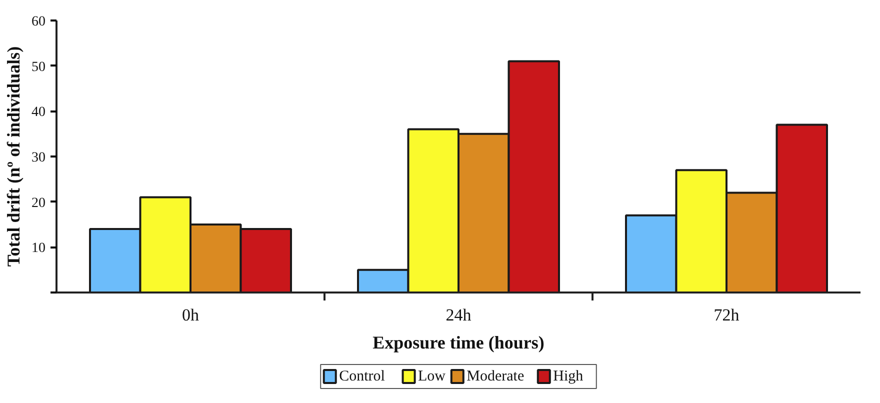 The height and width of the screenshot is (403, 880). What do you see at coordinates (459, 315) in the screenshot?
I see `x-tick-label: 24h` at bounding box center [459, 315].